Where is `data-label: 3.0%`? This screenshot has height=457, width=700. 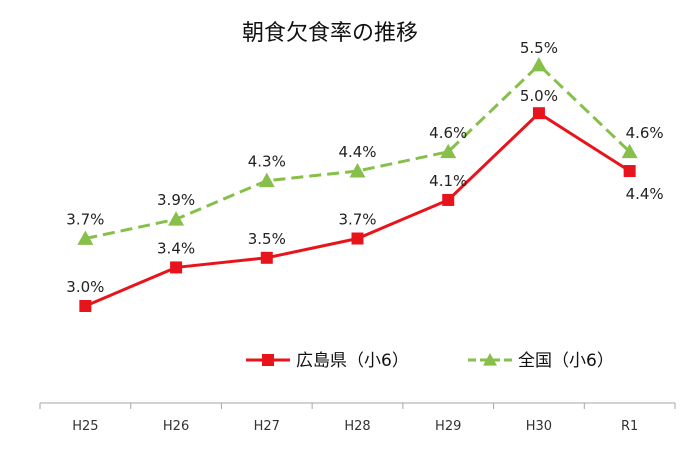 data-label: 3.0% is located at coordinates (85, 287).